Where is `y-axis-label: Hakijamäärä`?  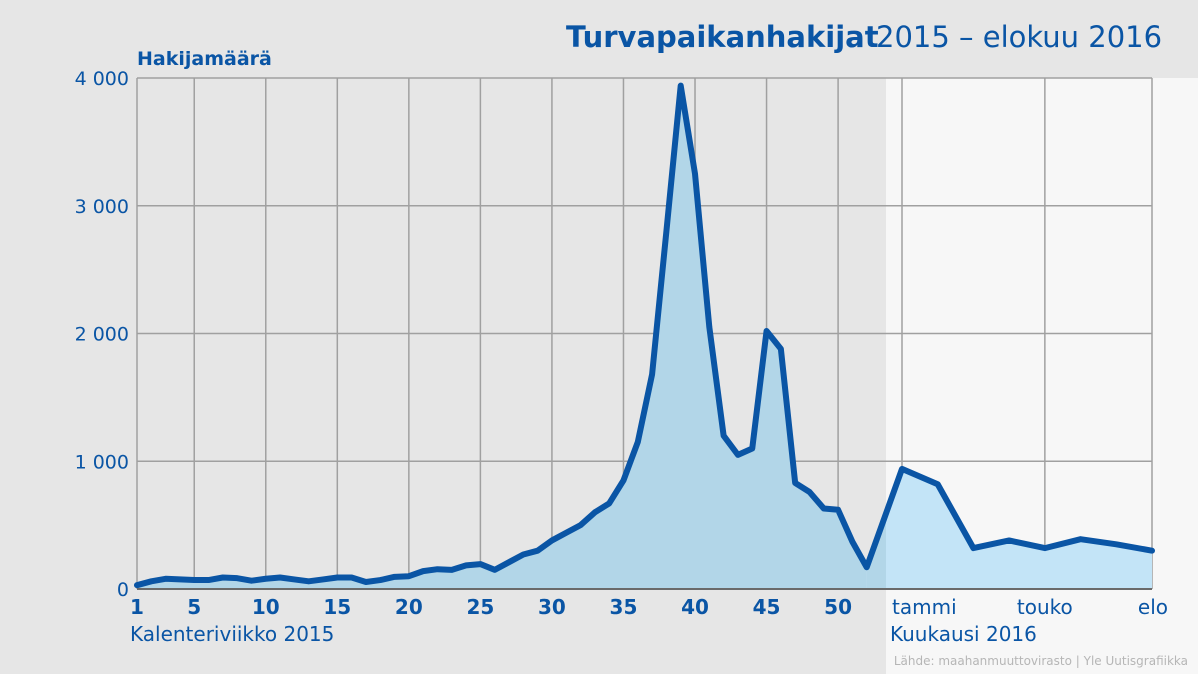 y-axis-label: Hakijamäärä is located at coordinates (204, 59).